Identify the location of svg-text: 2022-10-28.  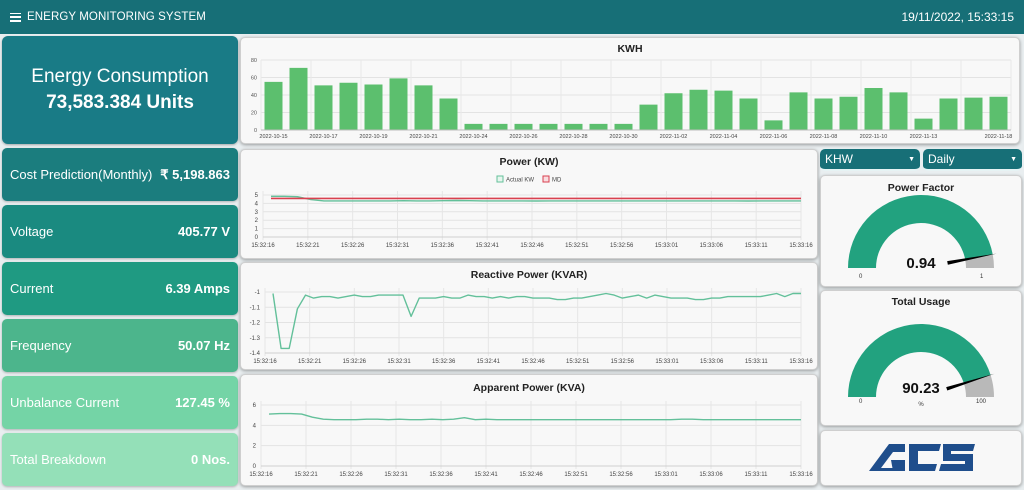
(573, 137).